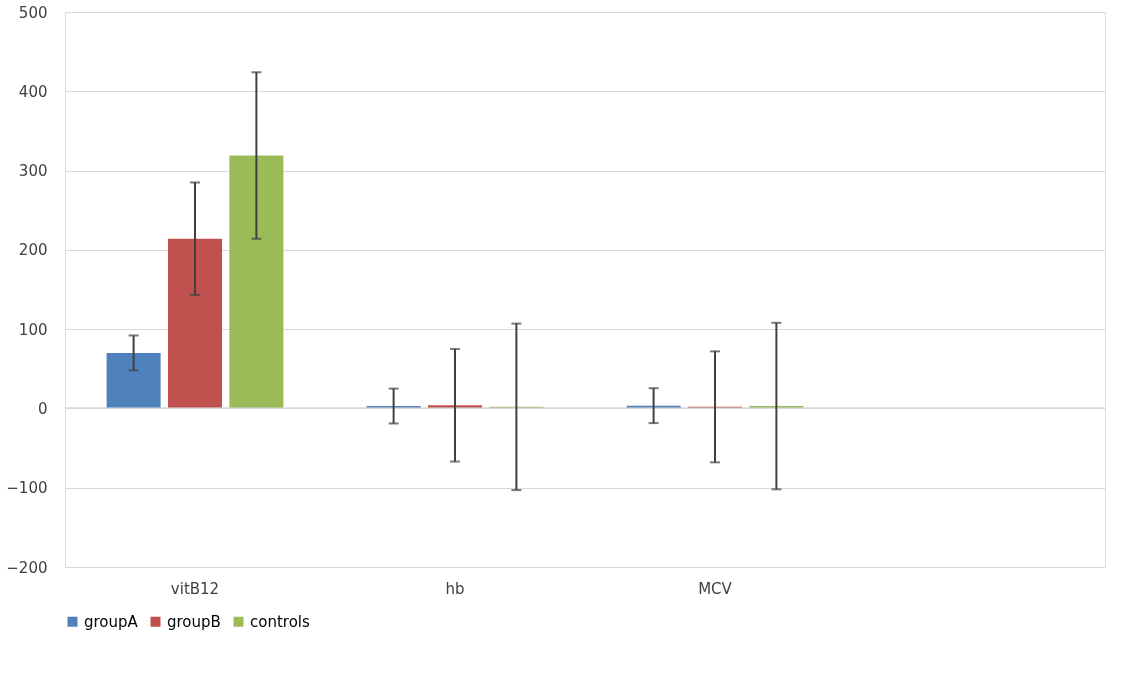 The width and height of the screenshot is (1147, 675). Describe the element at coordinates (27, 488) in the screenshot. I see `y-tick-label: −100` at that location.